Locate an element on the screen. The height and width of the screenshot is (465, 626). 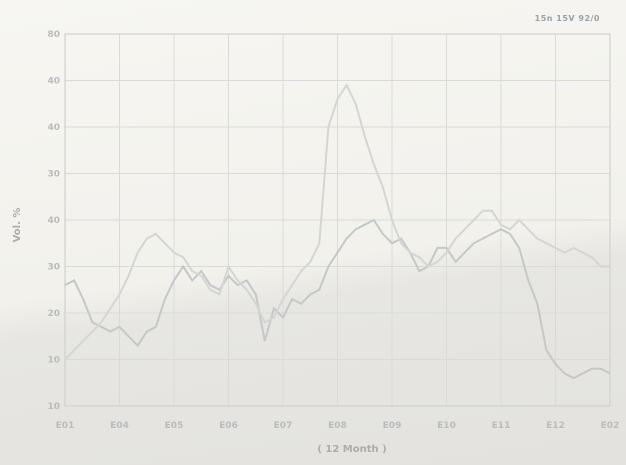
x-tick-label: E06 is located at coordinates (228, 426).